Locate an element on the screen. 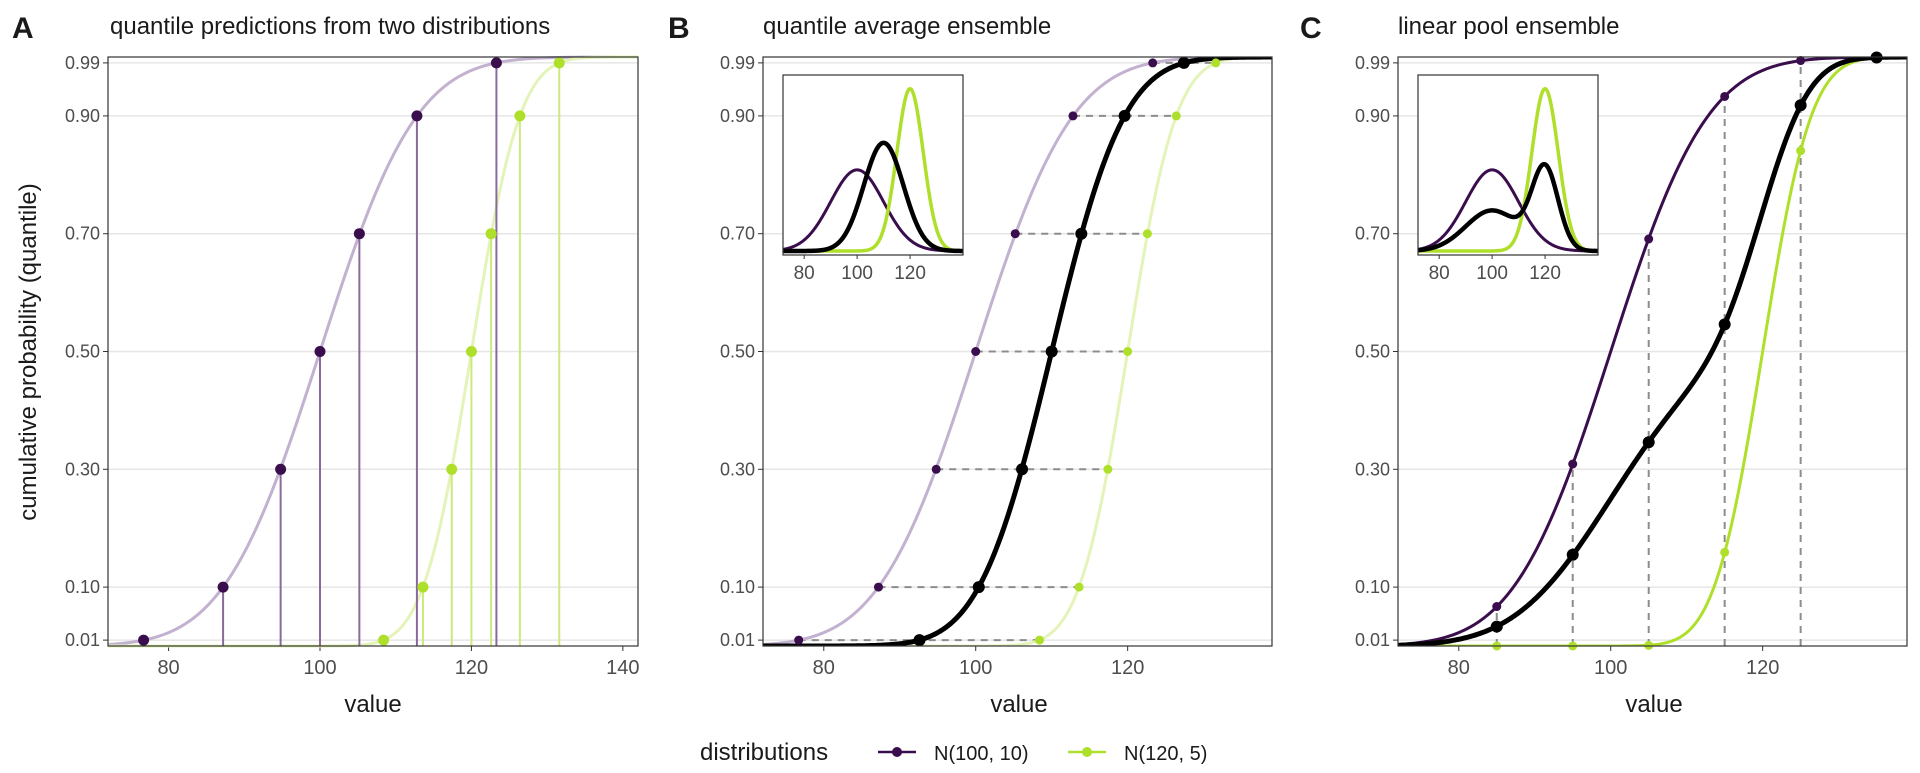  inset-density-curve-n120 is located at coordinates (1508, 170).